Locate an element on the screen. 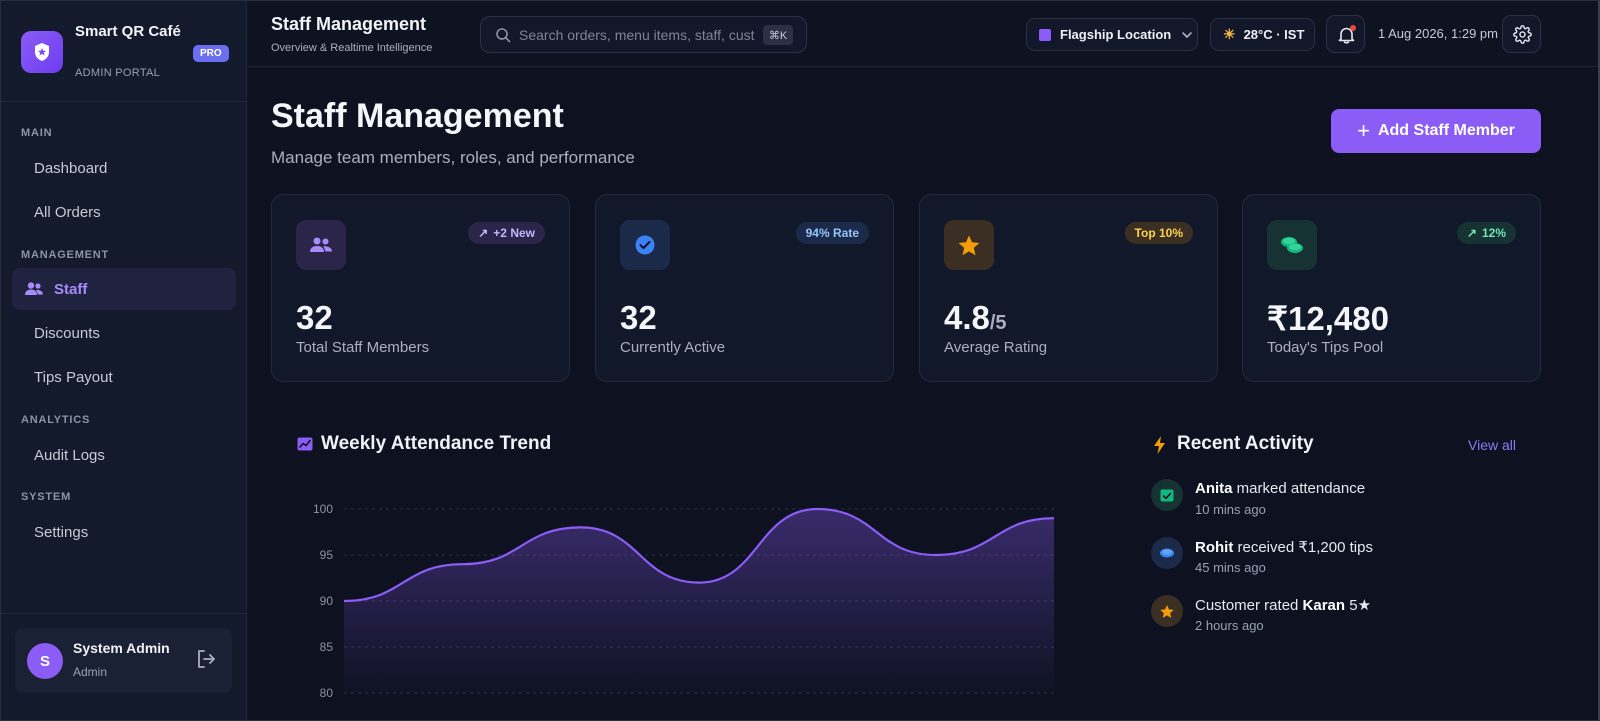 The height and width of the screenshot is (721, 1600). check-circle-icon is located at coordinates (645, 245).